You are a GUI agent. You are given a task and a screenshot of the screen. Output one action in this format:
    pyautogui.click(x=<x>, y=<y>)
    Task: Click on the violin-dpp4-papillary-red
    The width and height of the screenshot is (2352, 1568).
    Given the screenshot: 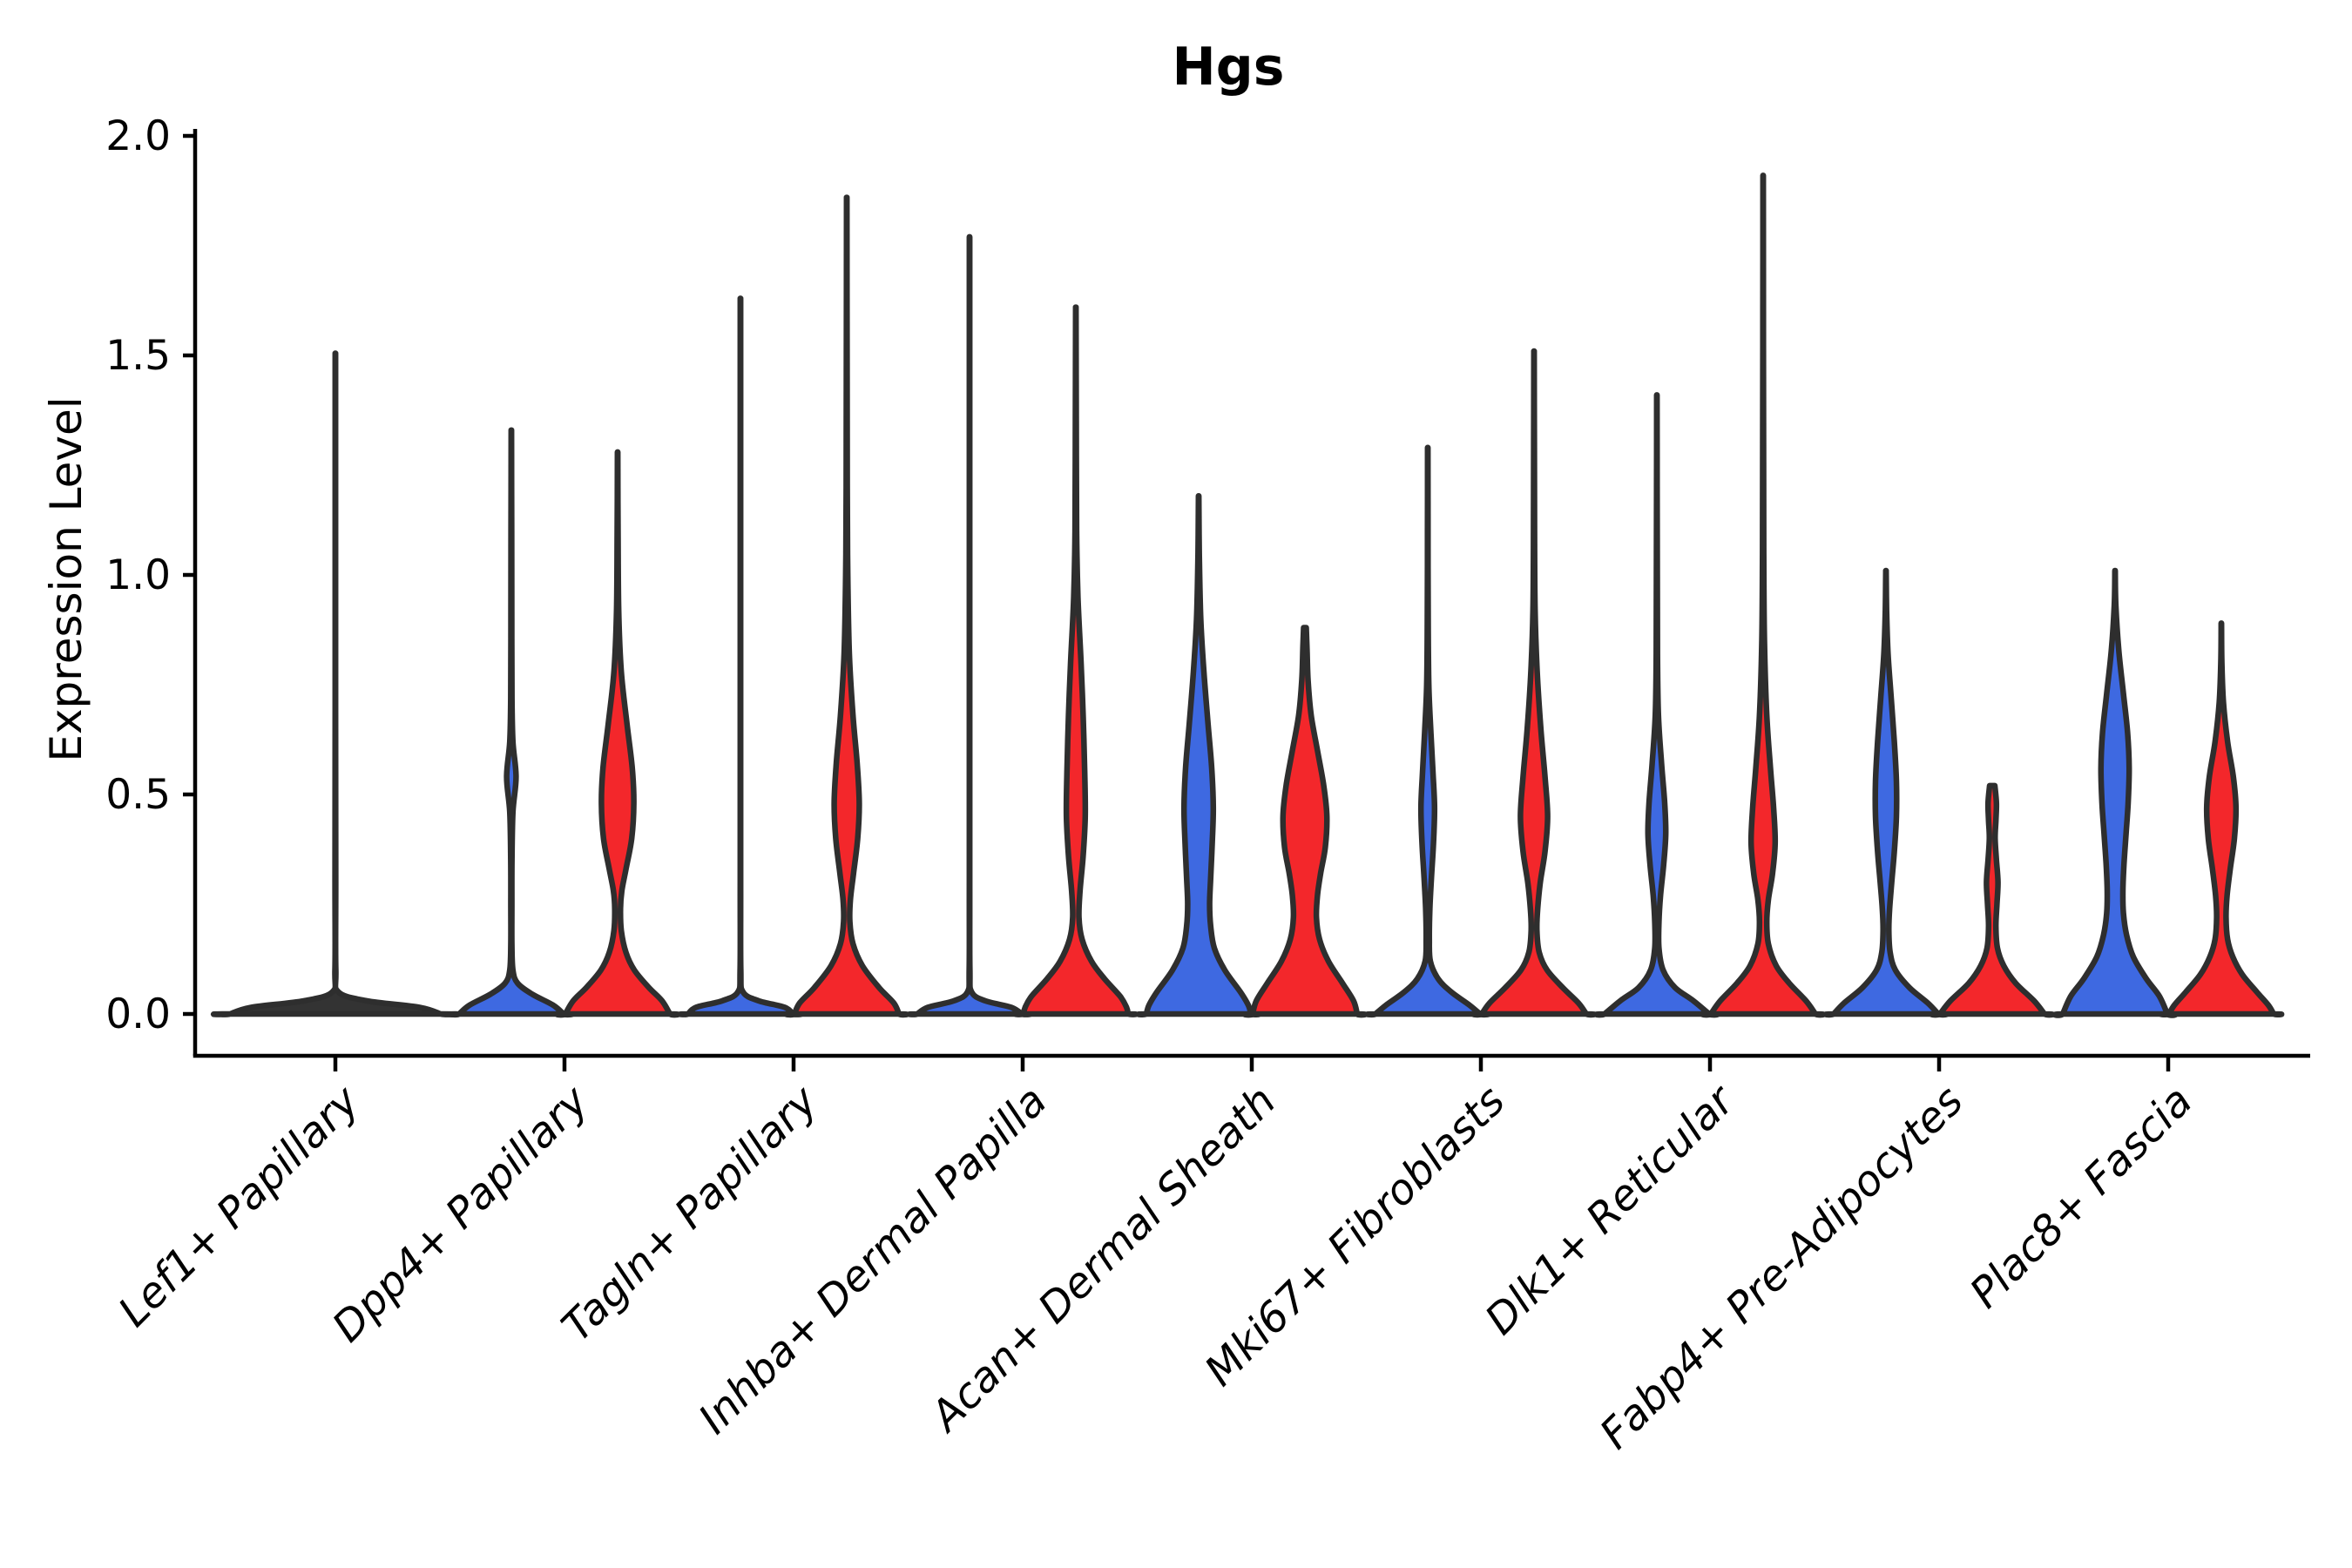 What is the action you would take?
    pyautogui.click(x=618, y=733)
    